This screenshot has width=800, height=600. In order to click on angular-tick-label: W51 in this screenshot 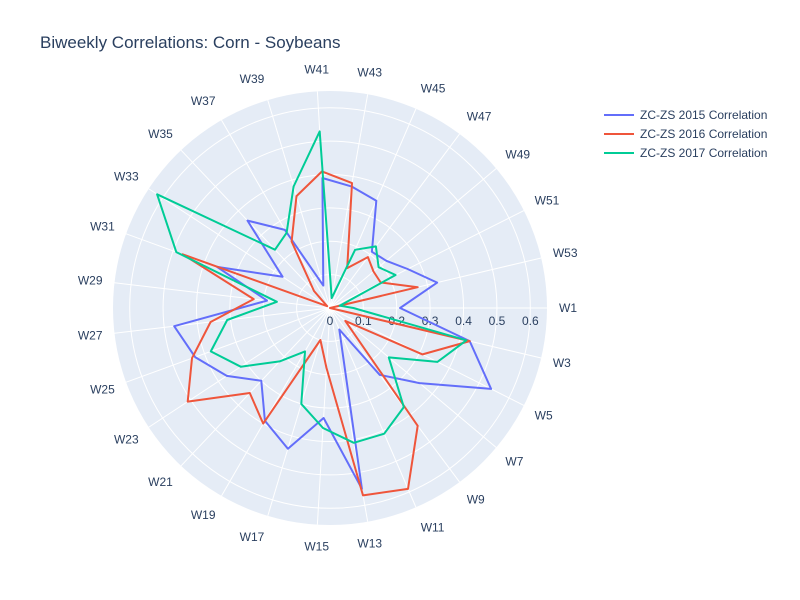, I will do `click(547, 201)`.